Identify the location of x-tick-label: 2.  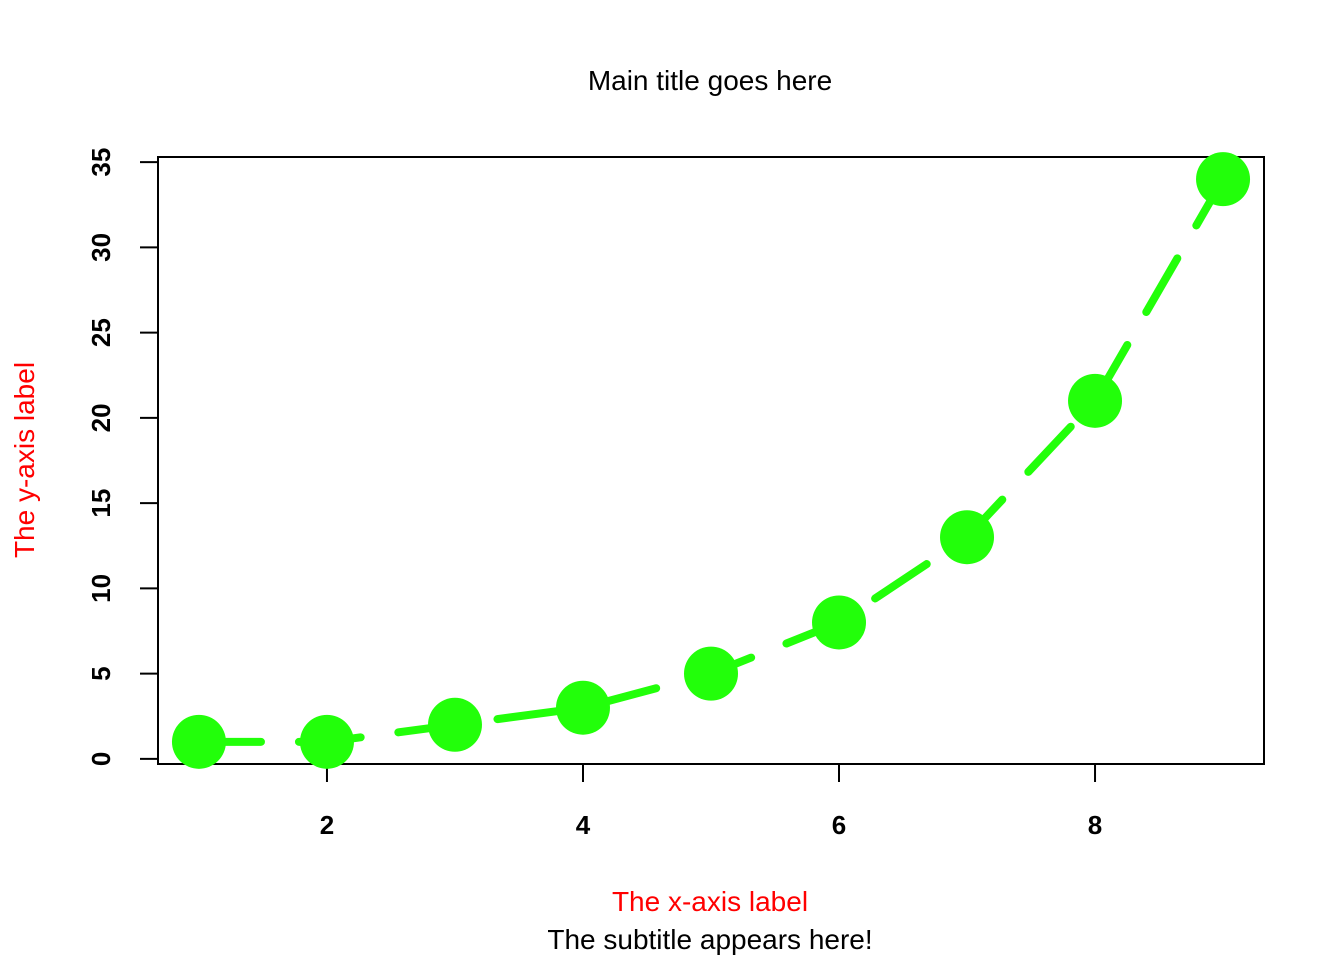
(327, 825).